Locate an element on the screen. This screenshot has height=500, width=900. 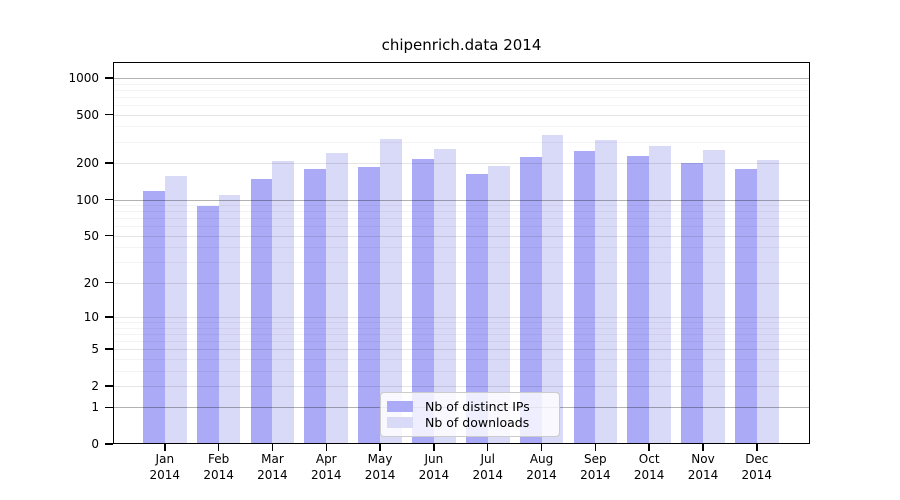
x-axis-label-jun: Jun 2014 is located at coordinates (434, 467).